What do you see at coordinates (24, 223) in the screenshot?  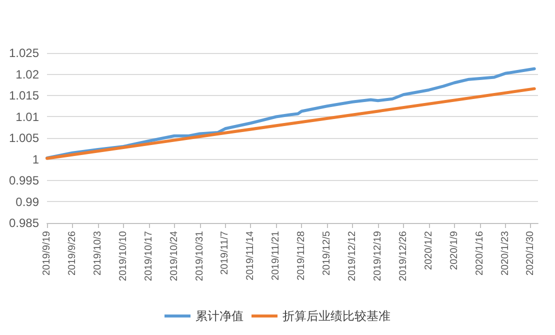 I see `y-tick-label: 0.985` at bounding box center [24, 223].